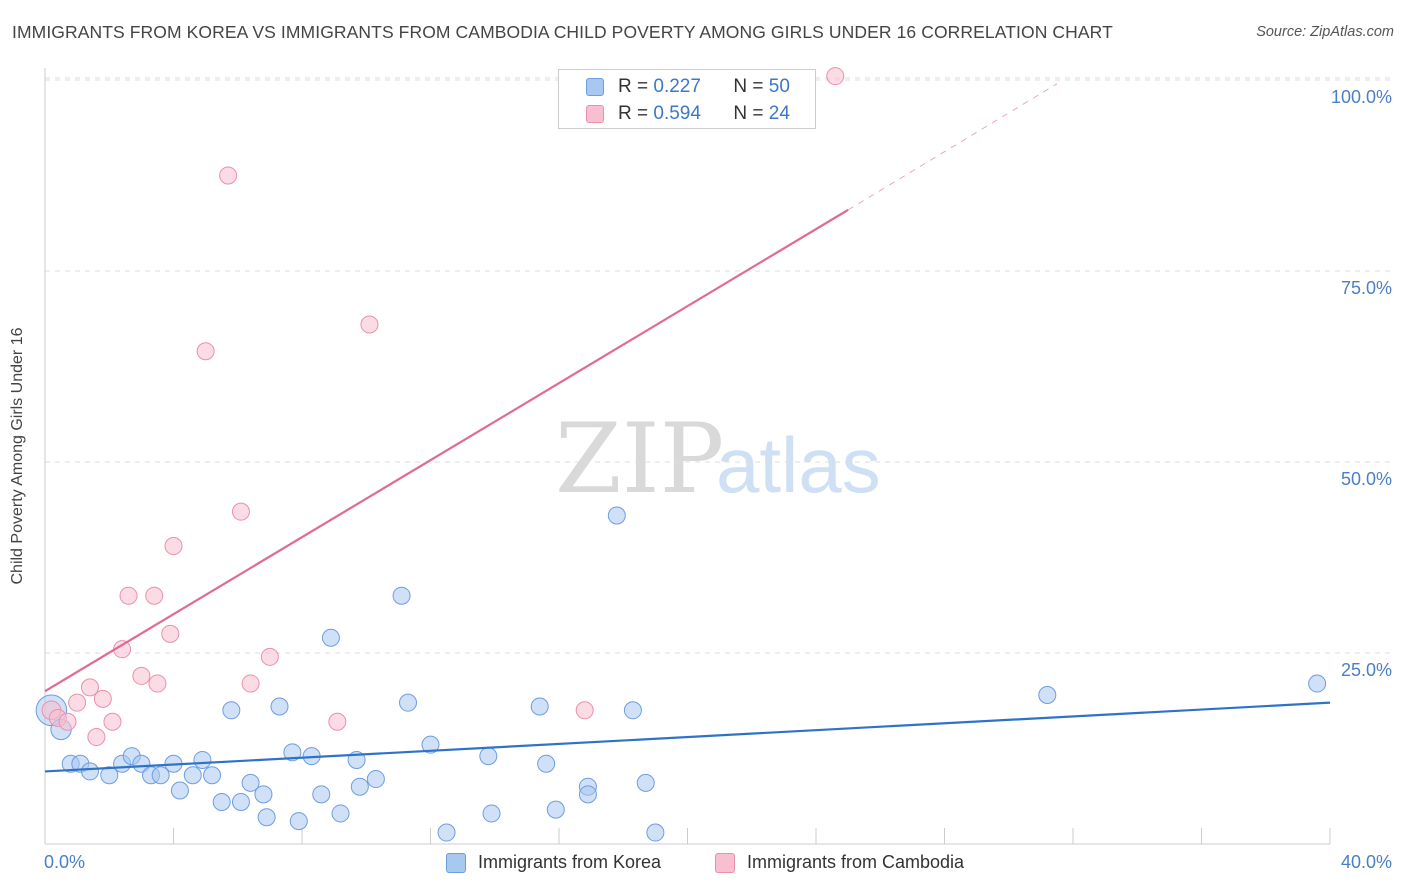 The width and height of the screenshot is (1406, 892). Describe the element at coordinates (779, 113) in the screenshot. I see `legend-n-value-cambodia: 24` at that location.